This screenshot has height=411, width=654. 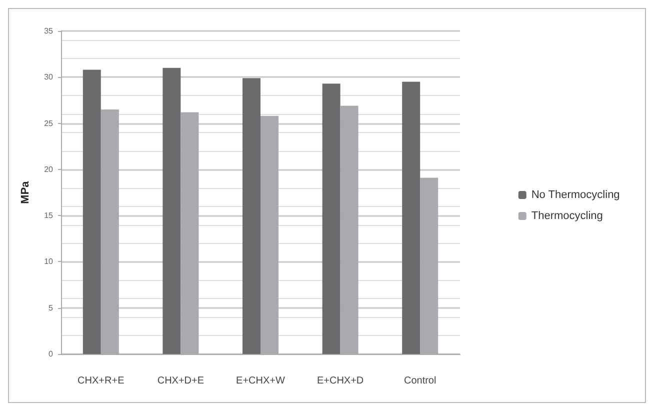 I want to click on y-tick-label: 15, so click(x=49, y=215).